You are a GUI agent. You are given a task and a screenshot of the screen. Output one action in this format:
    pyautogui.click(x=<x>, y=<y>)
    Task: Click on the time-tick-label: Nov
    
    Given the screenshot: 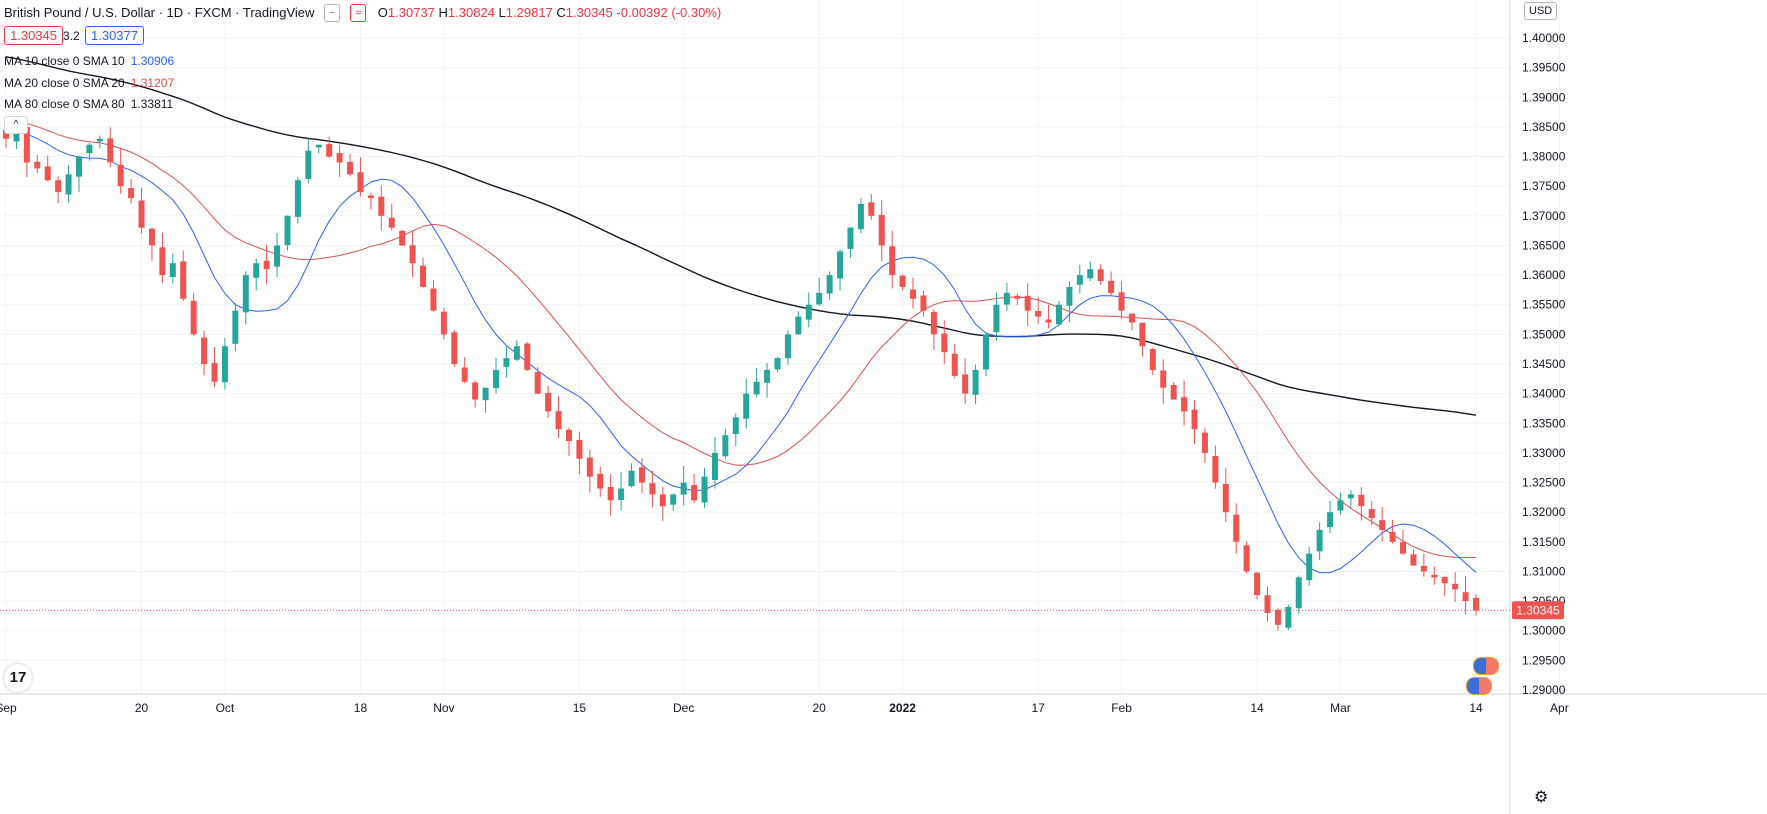 What is the action you would take?
    pyautogui.click(x=443, y=708)
    